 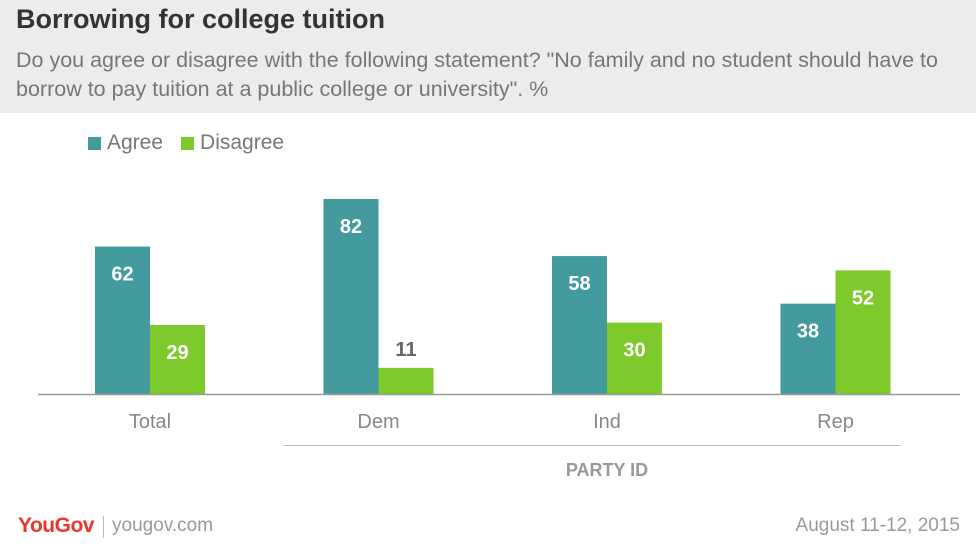 I want to click on bar-agree-rep, so click(x=808, y=348).